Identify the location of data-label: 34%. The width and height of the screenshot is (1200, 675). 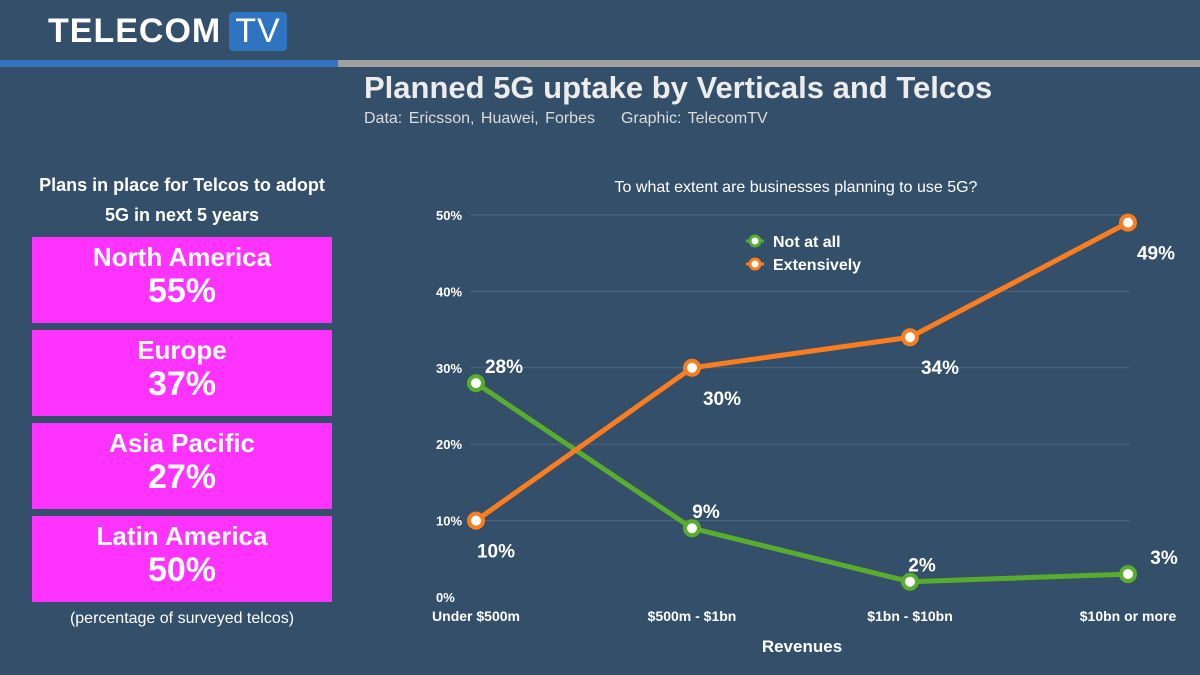
(940, 368).